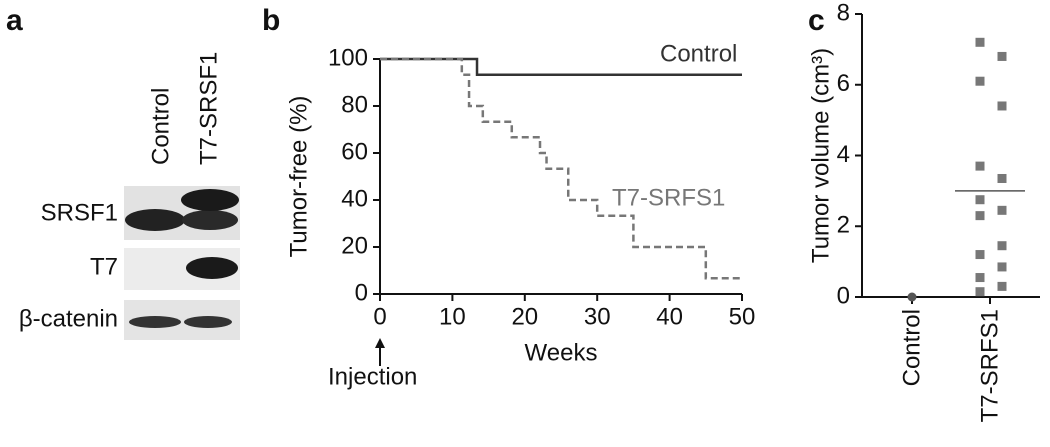  I want to click on x-tick-label: 10, so click(452, 316).